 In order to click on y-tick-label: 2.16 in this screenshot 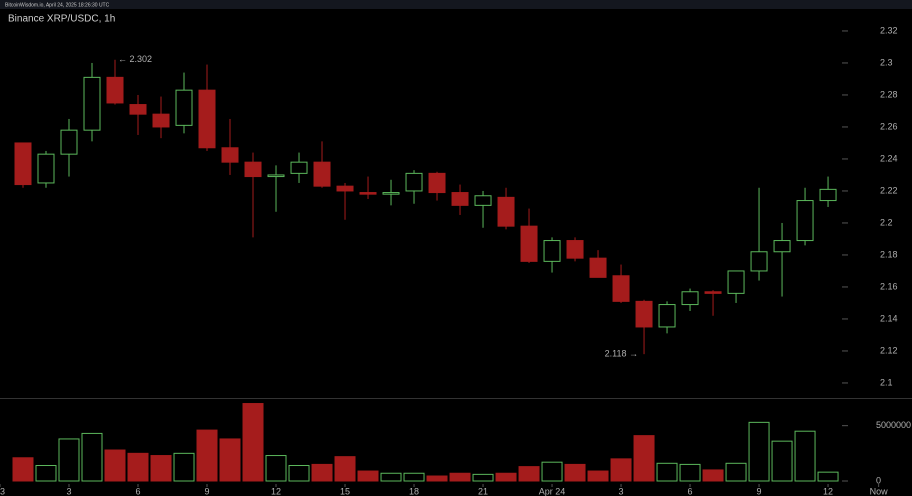, I will do `click(889, 286)`.